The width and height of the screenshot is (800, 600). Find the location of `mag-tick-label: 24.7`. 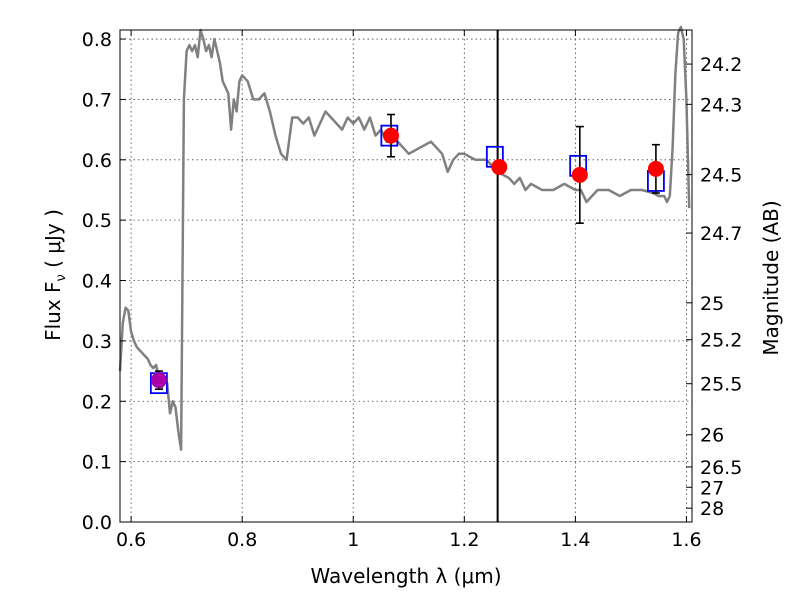

mag-tick-label: 24.7 is located at coordinates (721, 234).